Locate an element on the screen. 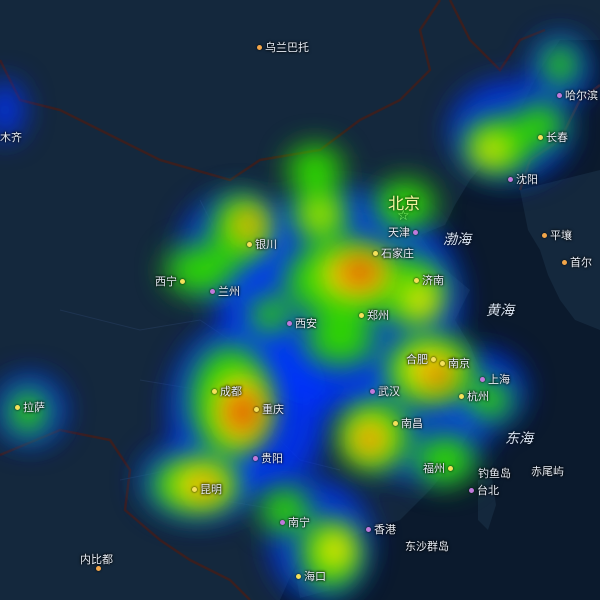 The width and height of the screenshot is (600, 600). land-taiwan is located at coordinates (487, 504).